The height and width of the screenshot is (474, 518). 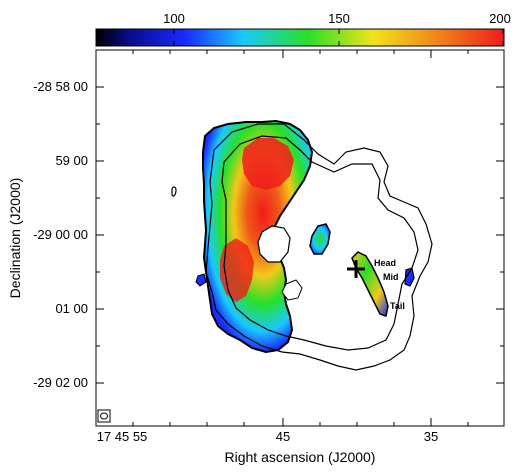 What do you see at coordinates (397, 306) in the screenshot?
I see `annotation-tail: Tail` at bounding box center [397, 306].